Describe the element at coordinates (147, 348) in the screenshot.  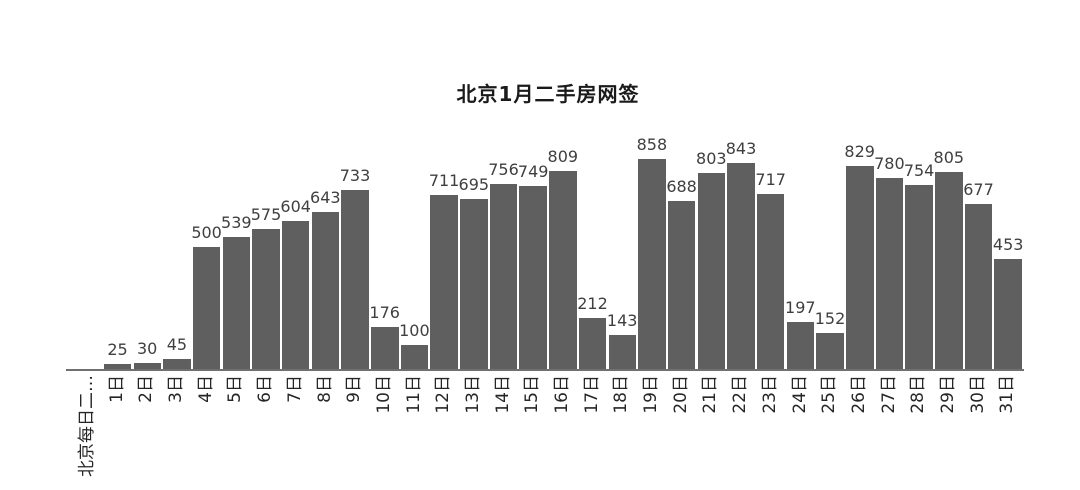
I see `bar-value-label: 30` at that location.